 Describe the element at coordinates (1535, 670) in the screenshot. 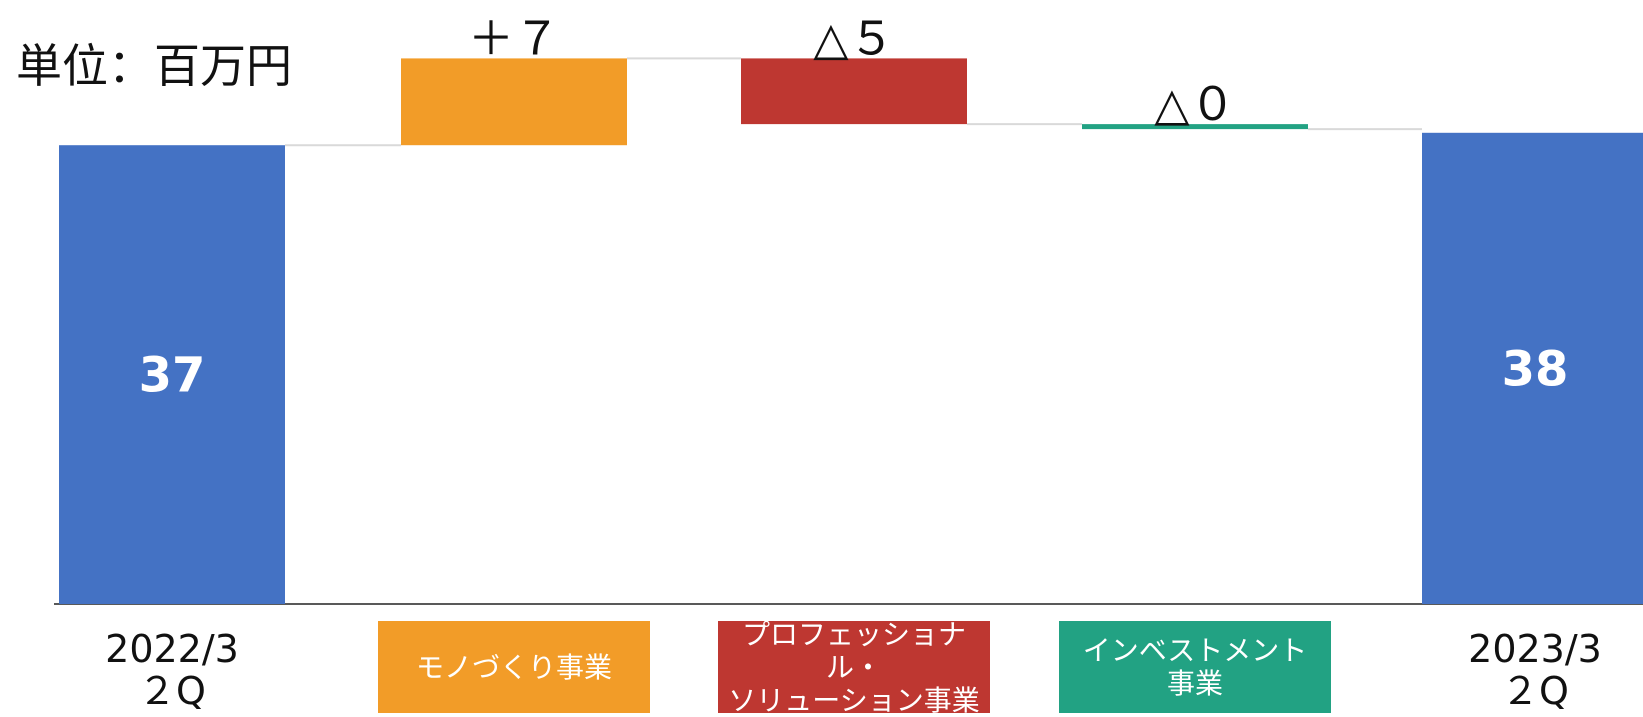

I see `x-tick-label: 2023/3 ２Q` at that location.